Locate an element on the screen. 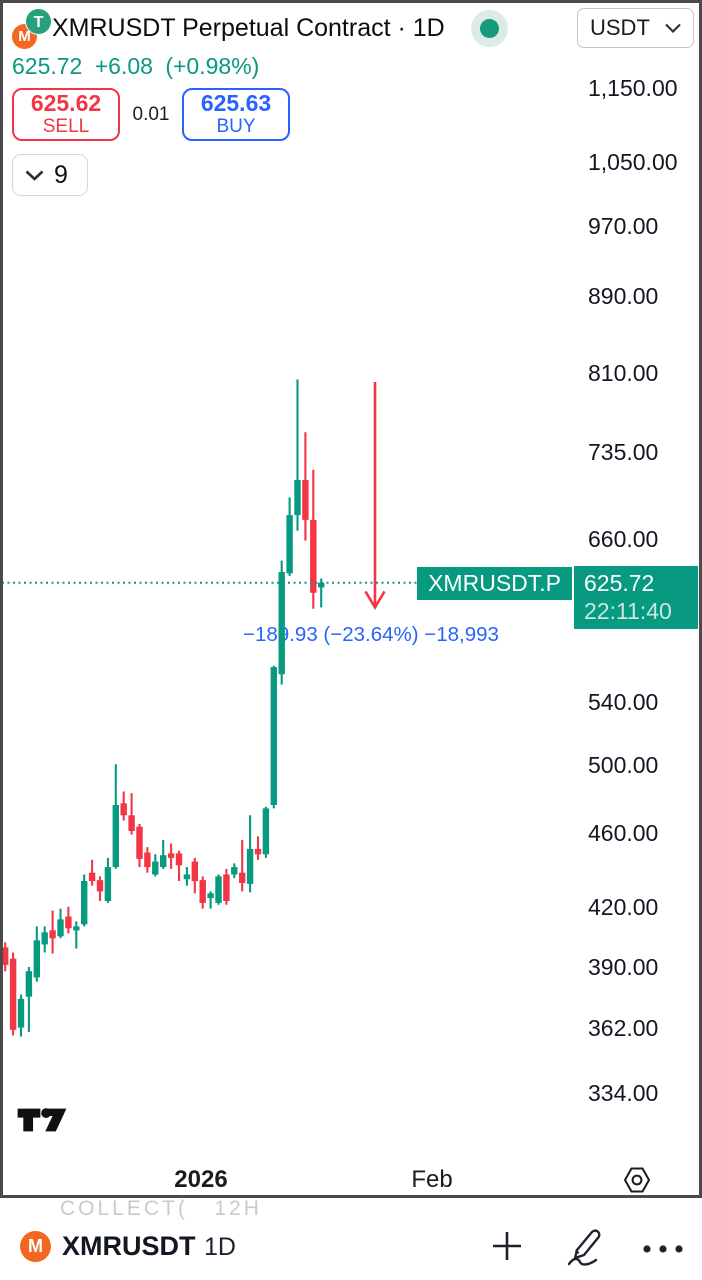  bottom-toolbar: M XMRUSDT 1D is located at coordinates (351, 1239).